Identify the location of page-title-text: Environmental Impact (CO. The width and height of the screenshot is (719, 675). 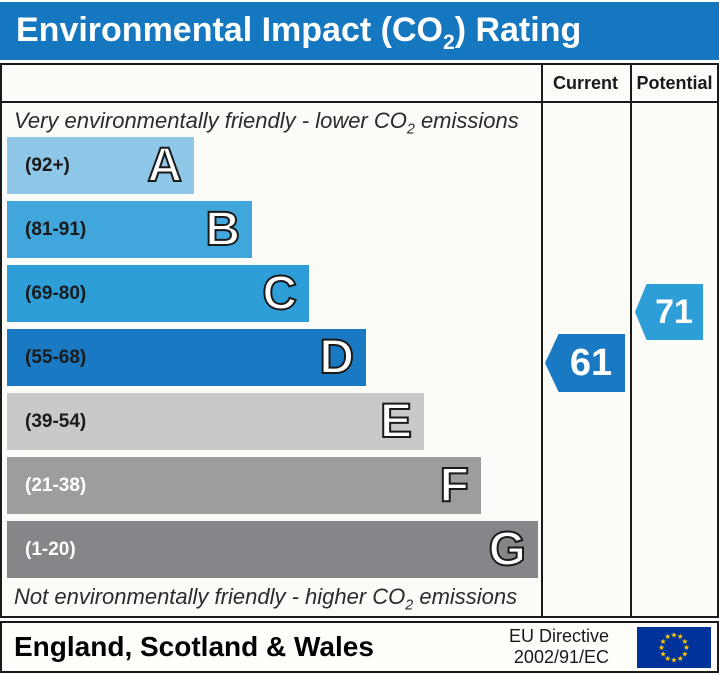
(229, 30).